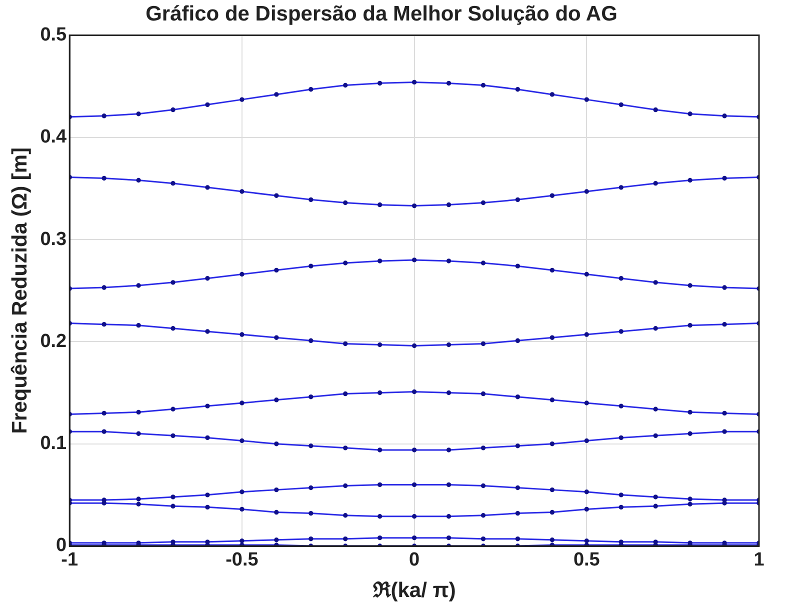  I want to click on chart-title: Gráfico de Dispersão da Melhor Solução do AG, so click(382, 14).